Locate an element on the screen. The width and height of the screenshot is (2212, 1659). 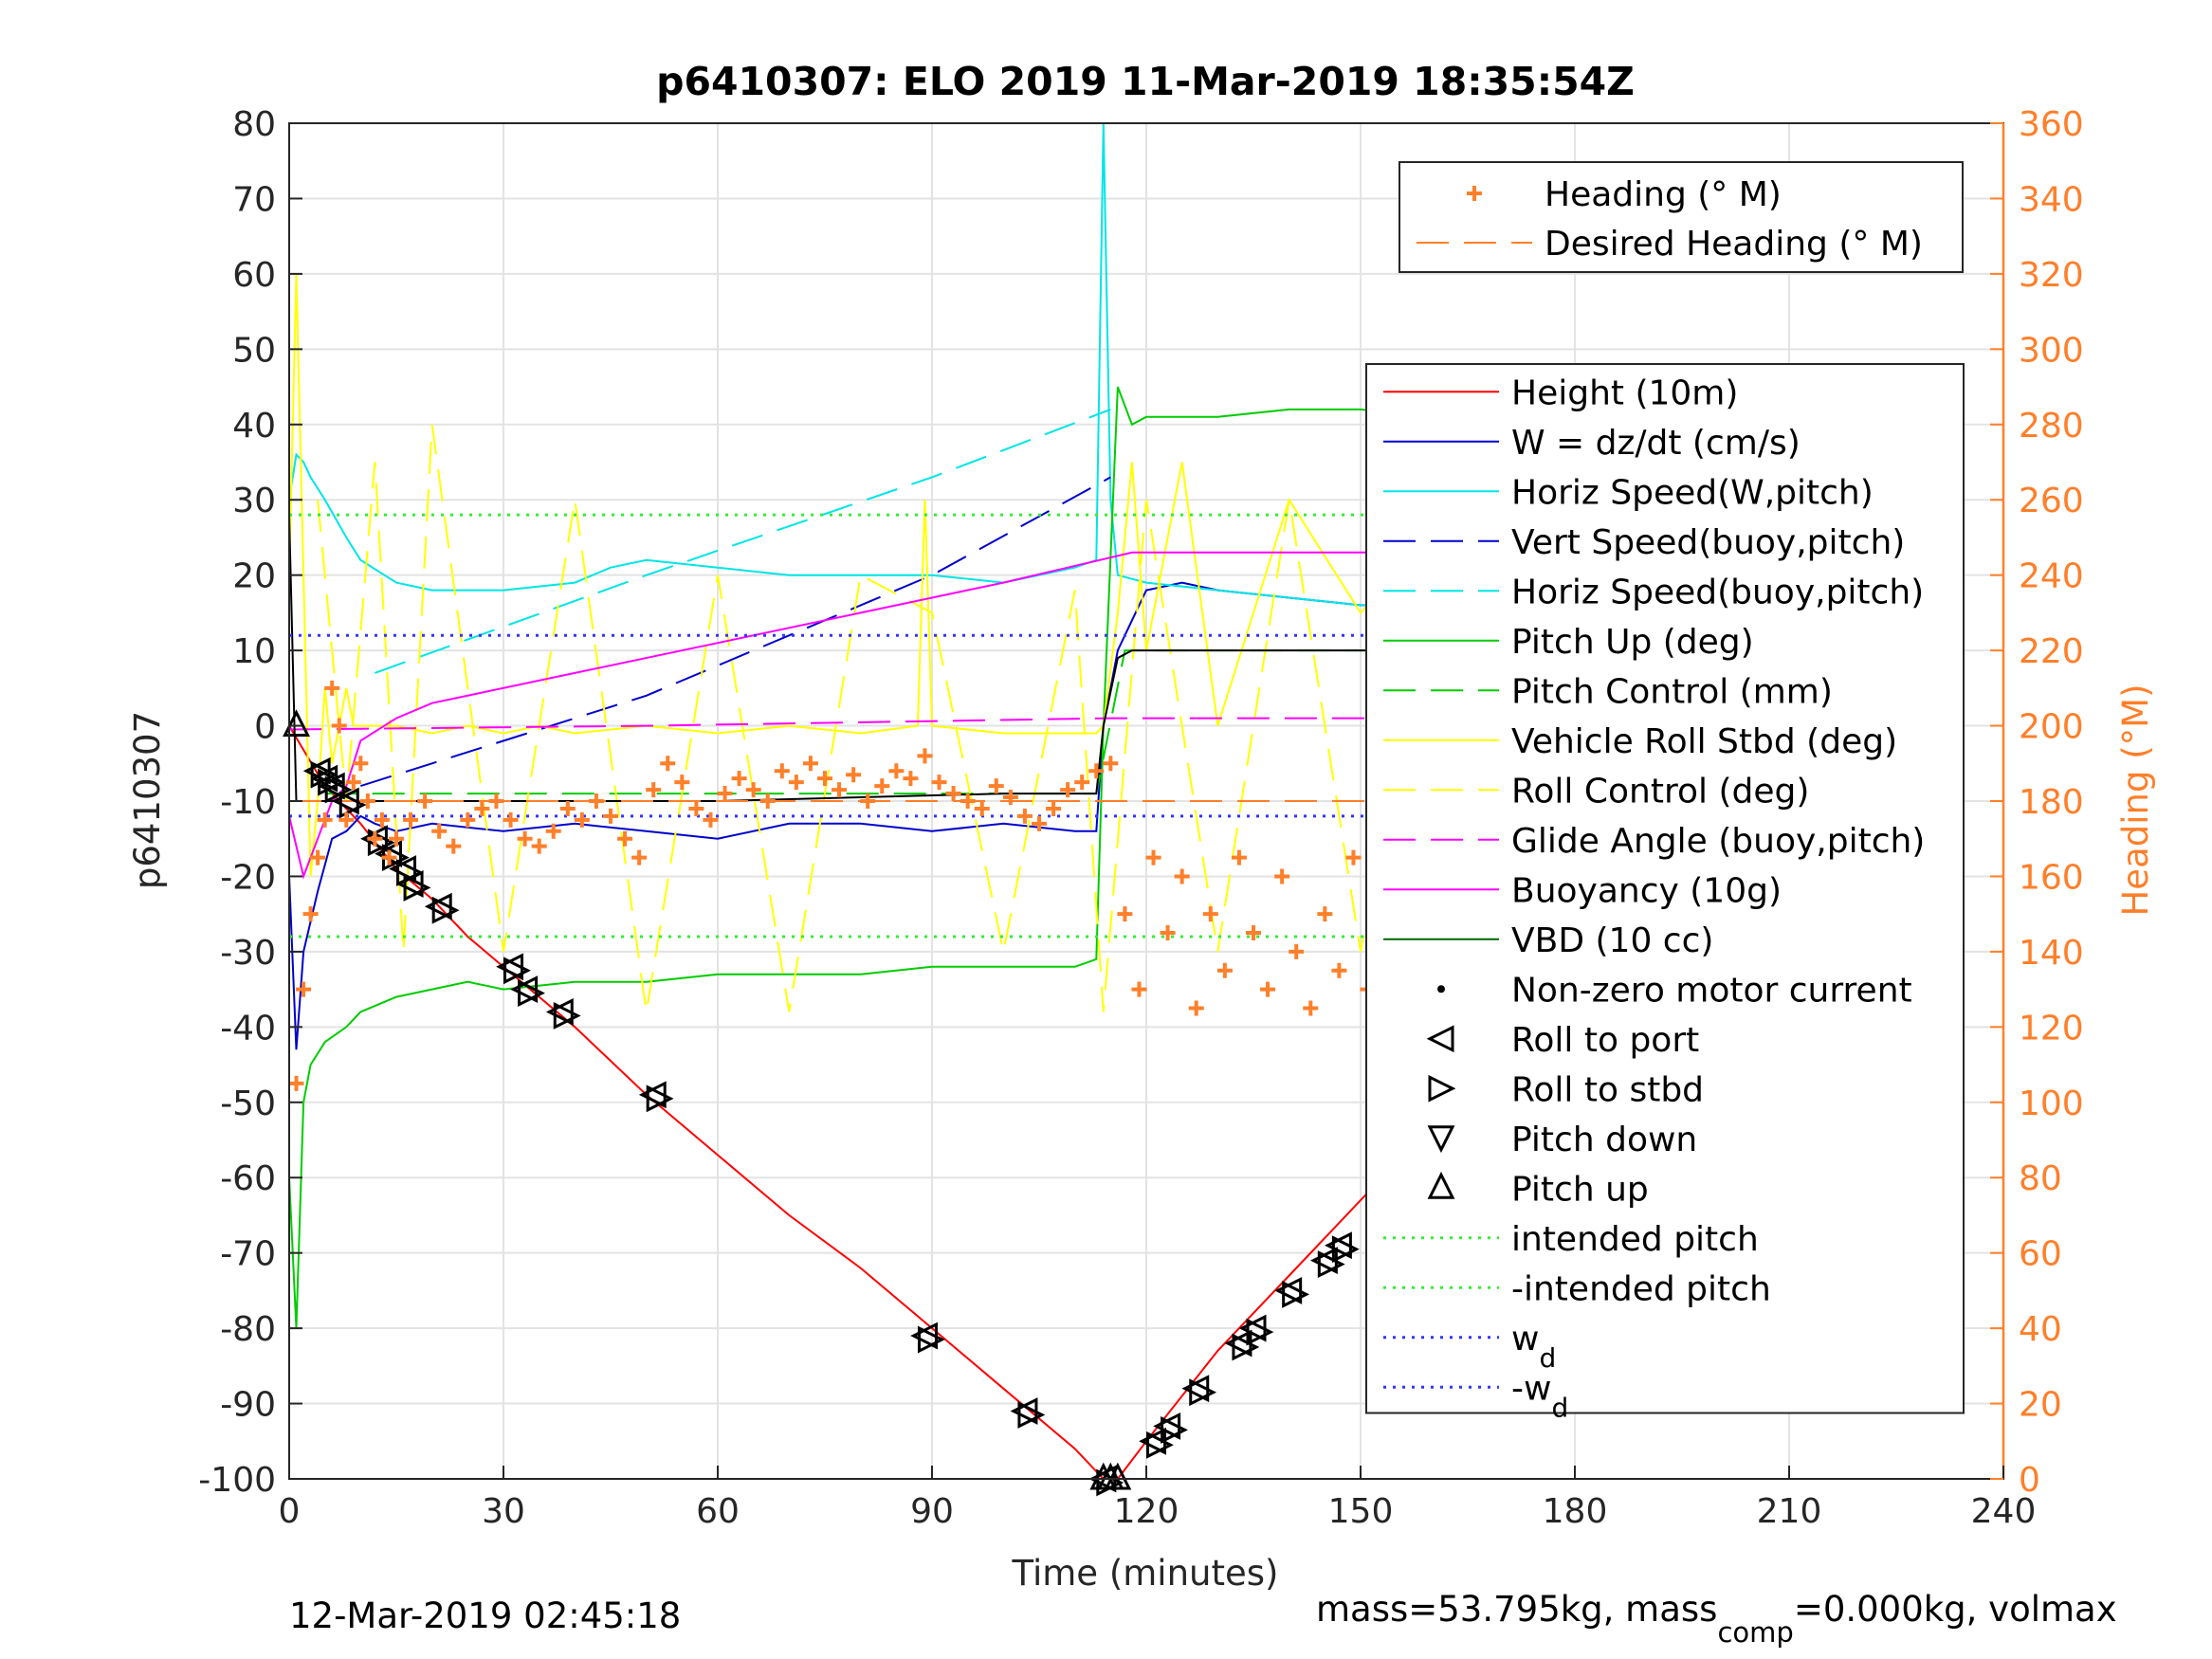
right-y-tick-label: 160 is located at coordinates (2051, 877).